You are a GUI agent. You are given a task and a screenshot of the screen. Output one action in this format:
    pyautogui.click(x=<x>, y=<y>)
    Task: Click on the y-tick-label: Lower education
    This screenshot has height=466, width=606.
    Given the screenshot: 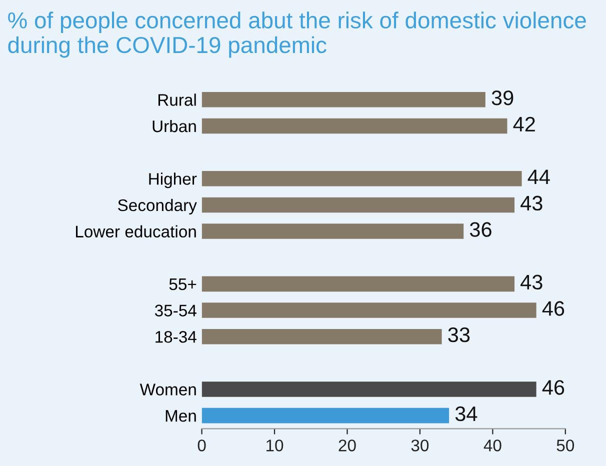 What is the action you would take?
    pyautogui.click(x=136, y=231)
    